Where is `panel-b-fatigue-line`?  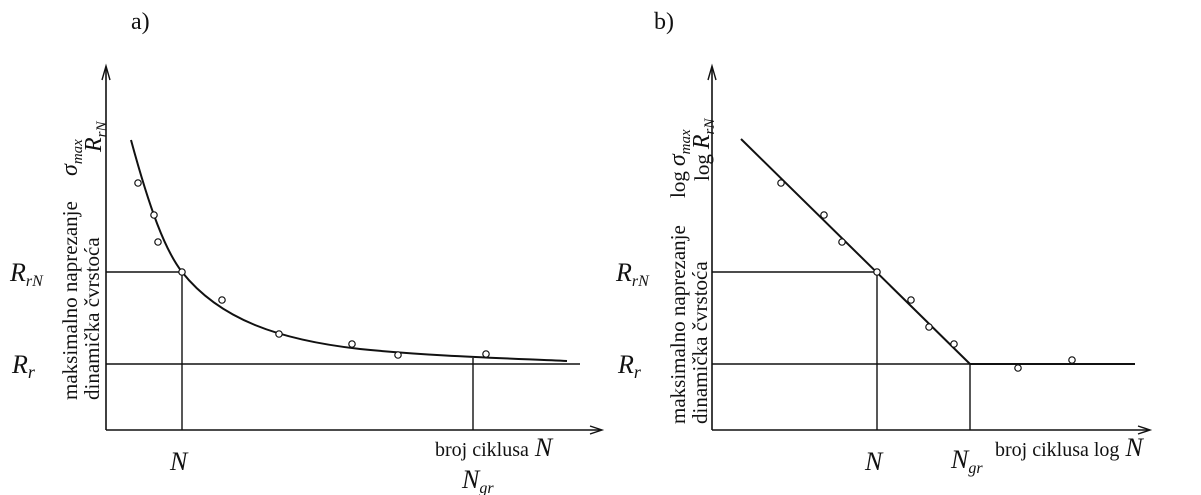
panel-b-fatigue-line is located at coordinates (855, 251).